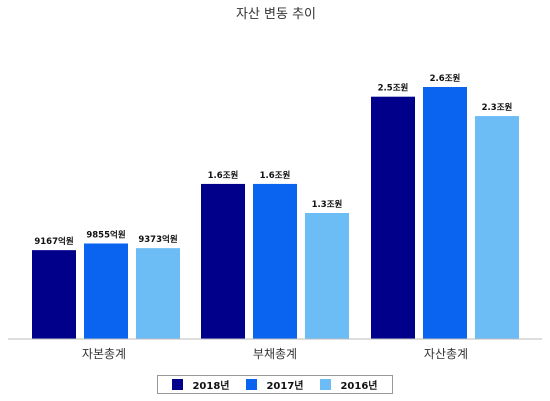 The height and width of the screenshot is (401, 550). I want to click on category-label-2: 부채총계, so click(275, 354).